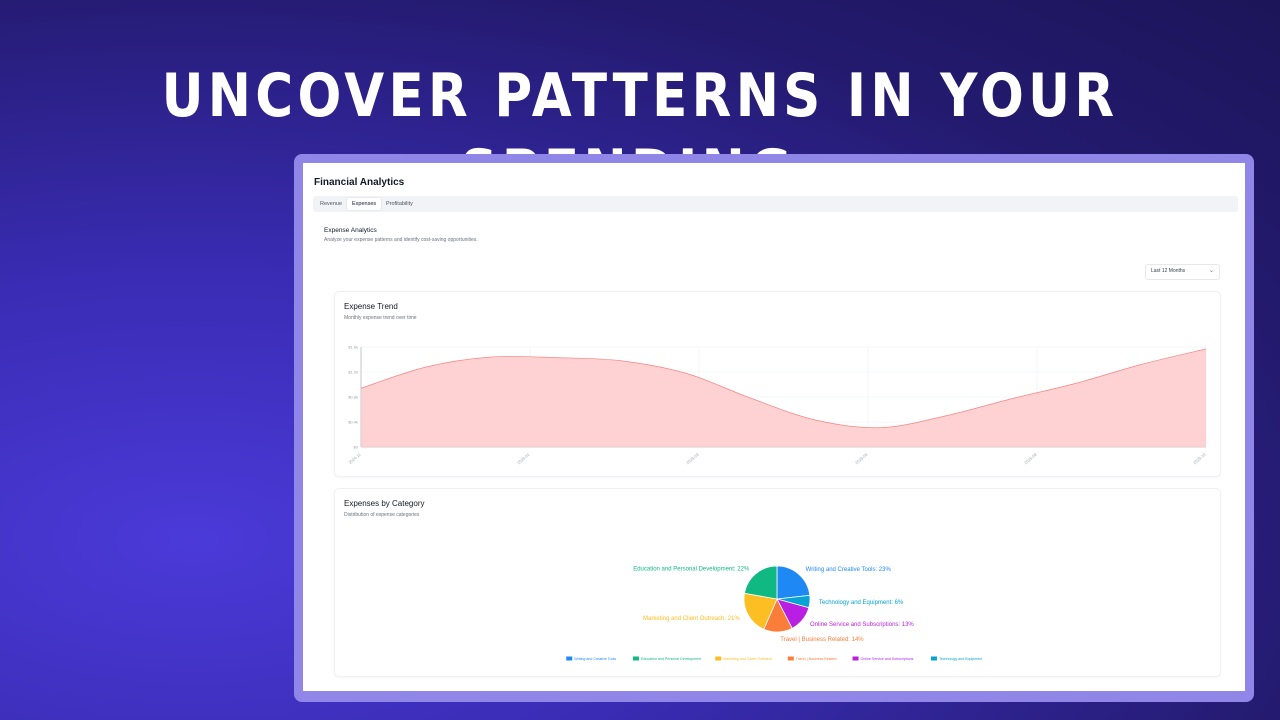 This screenshot has height=720, width=1280. What do you see at coordinates (692, 458) in the screenshot?
I see `x-tick-label: 2025-03` at bounding box center [692, 458].